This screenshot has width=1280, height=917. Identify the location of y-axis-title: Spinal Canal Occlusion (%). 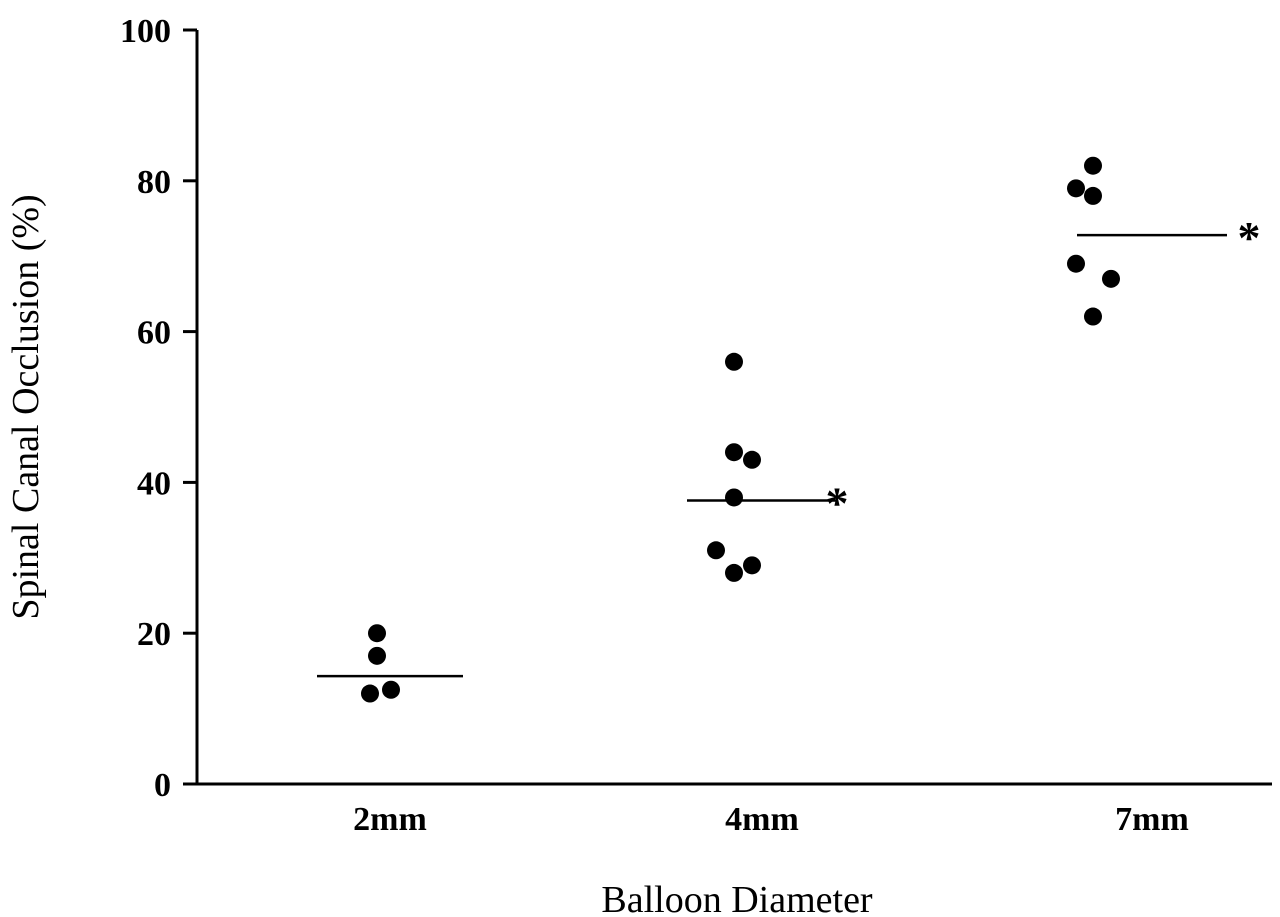
(26, 406).